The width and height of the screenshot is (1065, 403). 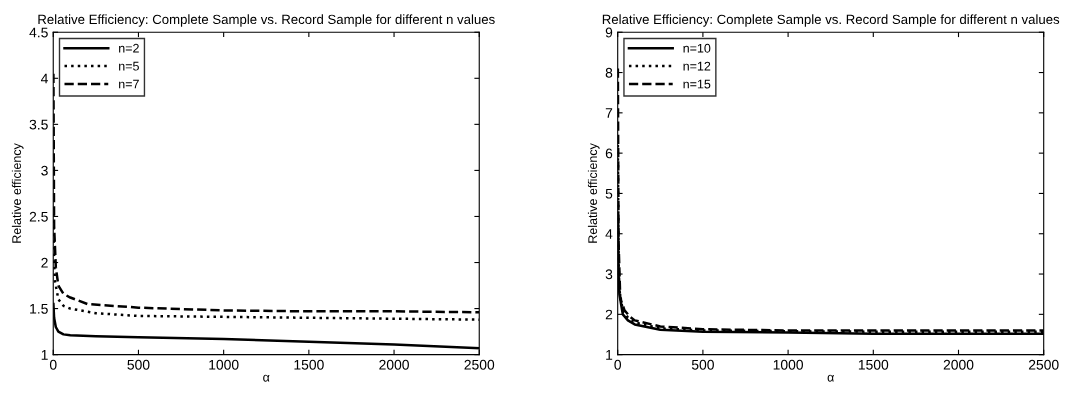 What do you see at coordinates (38, 32) in the screenshot?
I see `y-tick-label: 4.5` at bounding box center [38, 32].